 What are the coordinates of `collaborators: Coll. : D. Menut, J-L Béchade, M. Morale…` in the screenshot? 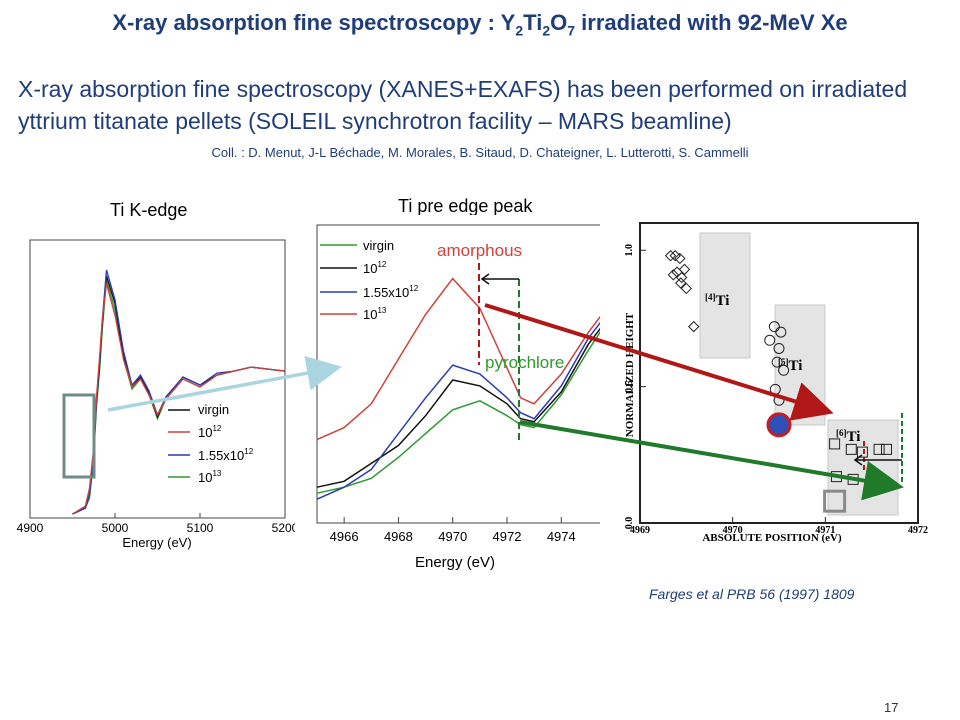 It's located at (480, 152).